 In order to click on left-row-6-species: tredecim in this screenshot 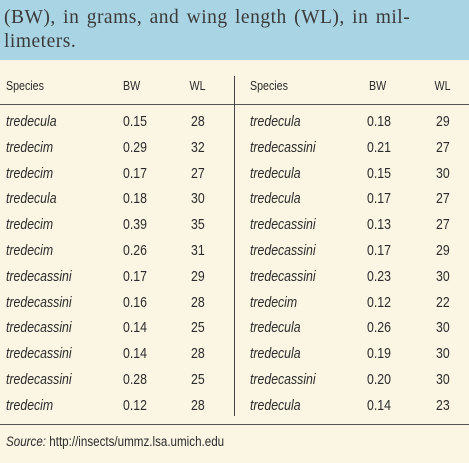, I will do `click(30, 250)`.